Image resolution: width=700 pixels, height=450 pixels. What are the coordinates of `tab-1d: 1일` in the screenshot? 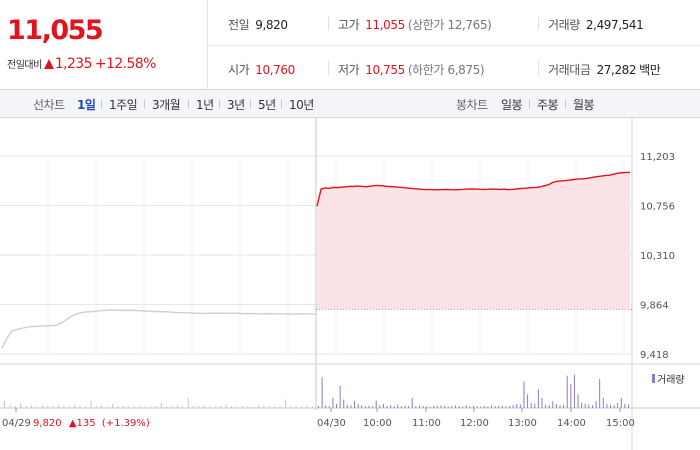 It's located at (86, 105).